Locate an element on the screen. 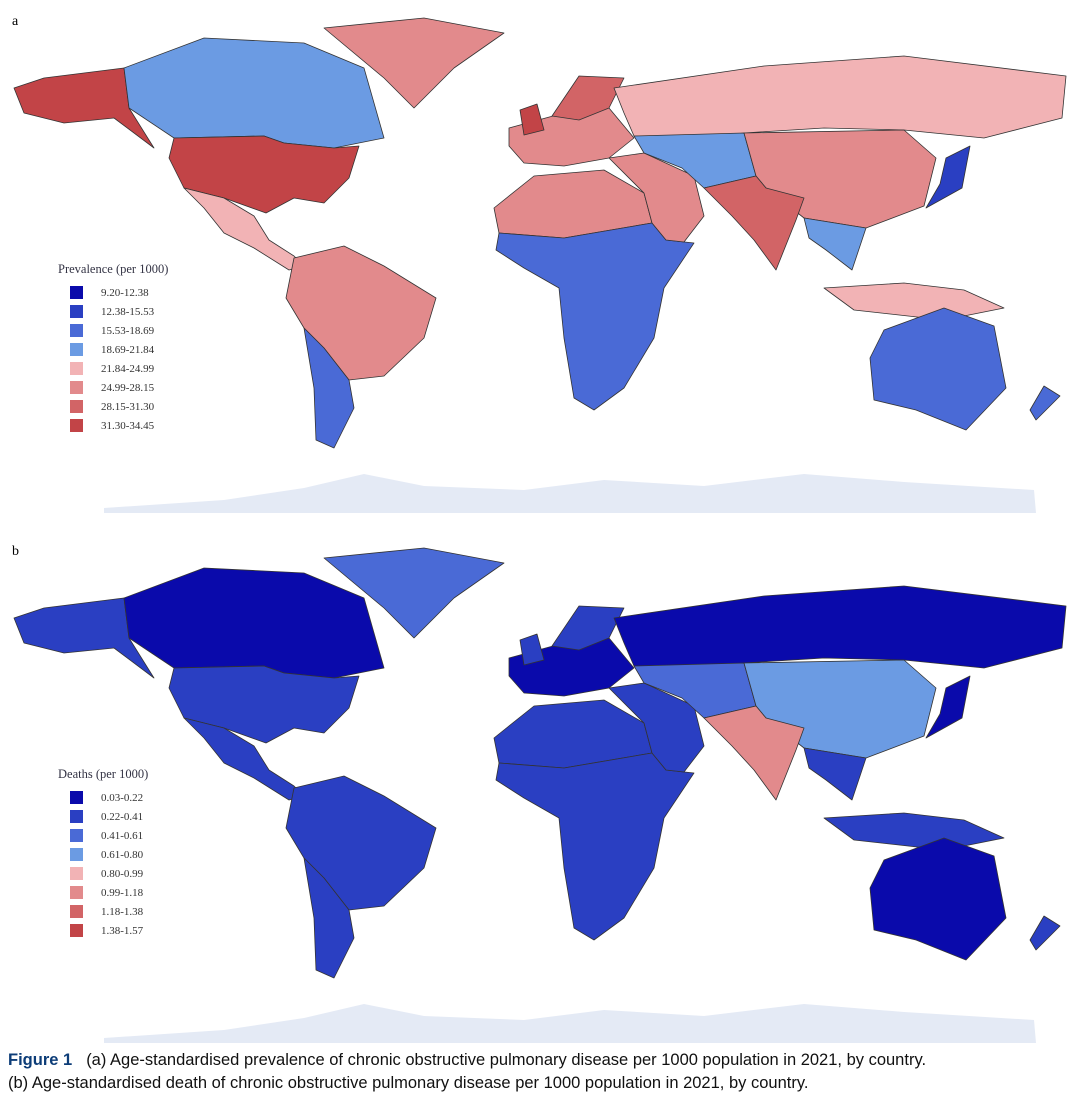 This screenshot has width=1073, height=1107. legend-label: 18.69-21.84 is located at coordinates (128, 349).